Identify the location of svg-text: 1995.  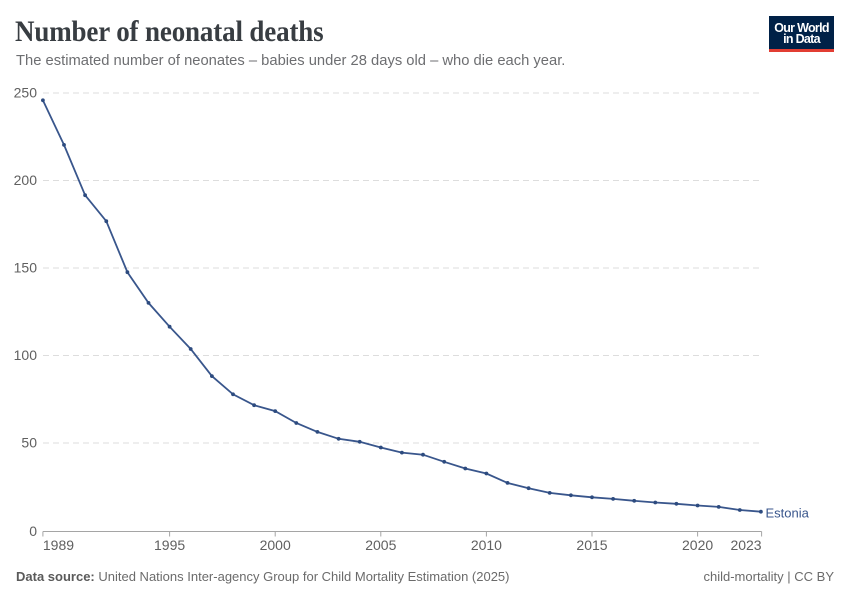
(169, 545).